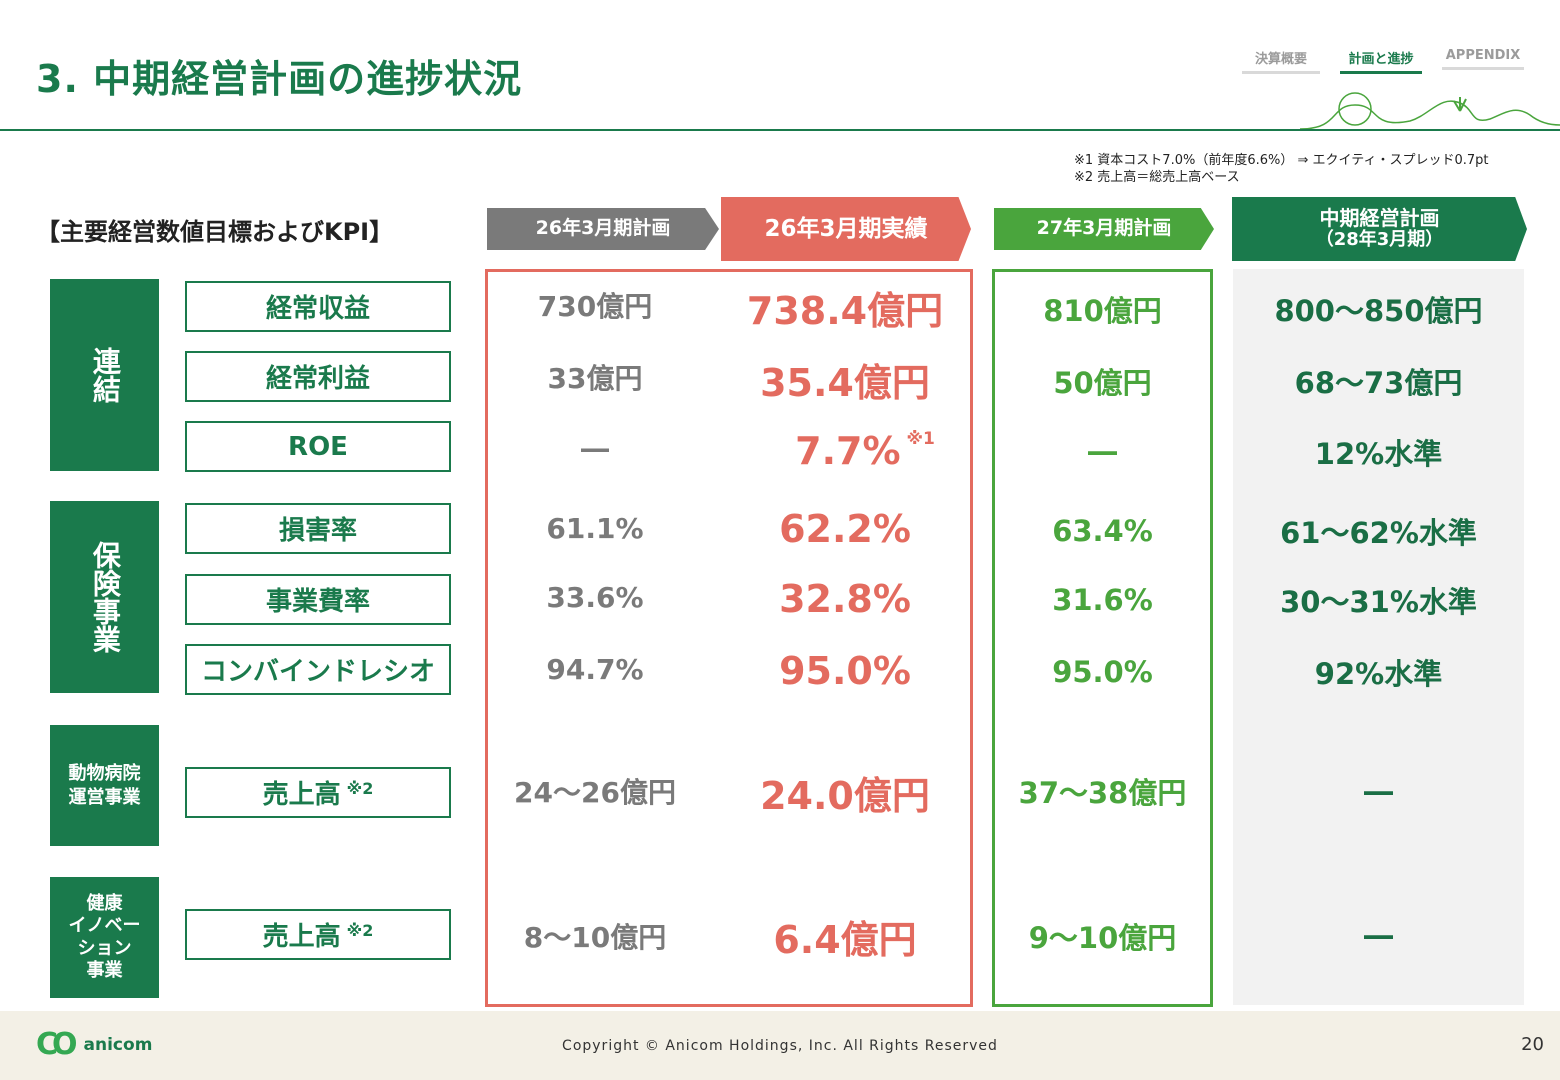  Describe the element at coordinates (104, 774) in the screenshot. I see `category-hospital-line1: 動物病院` at that location.